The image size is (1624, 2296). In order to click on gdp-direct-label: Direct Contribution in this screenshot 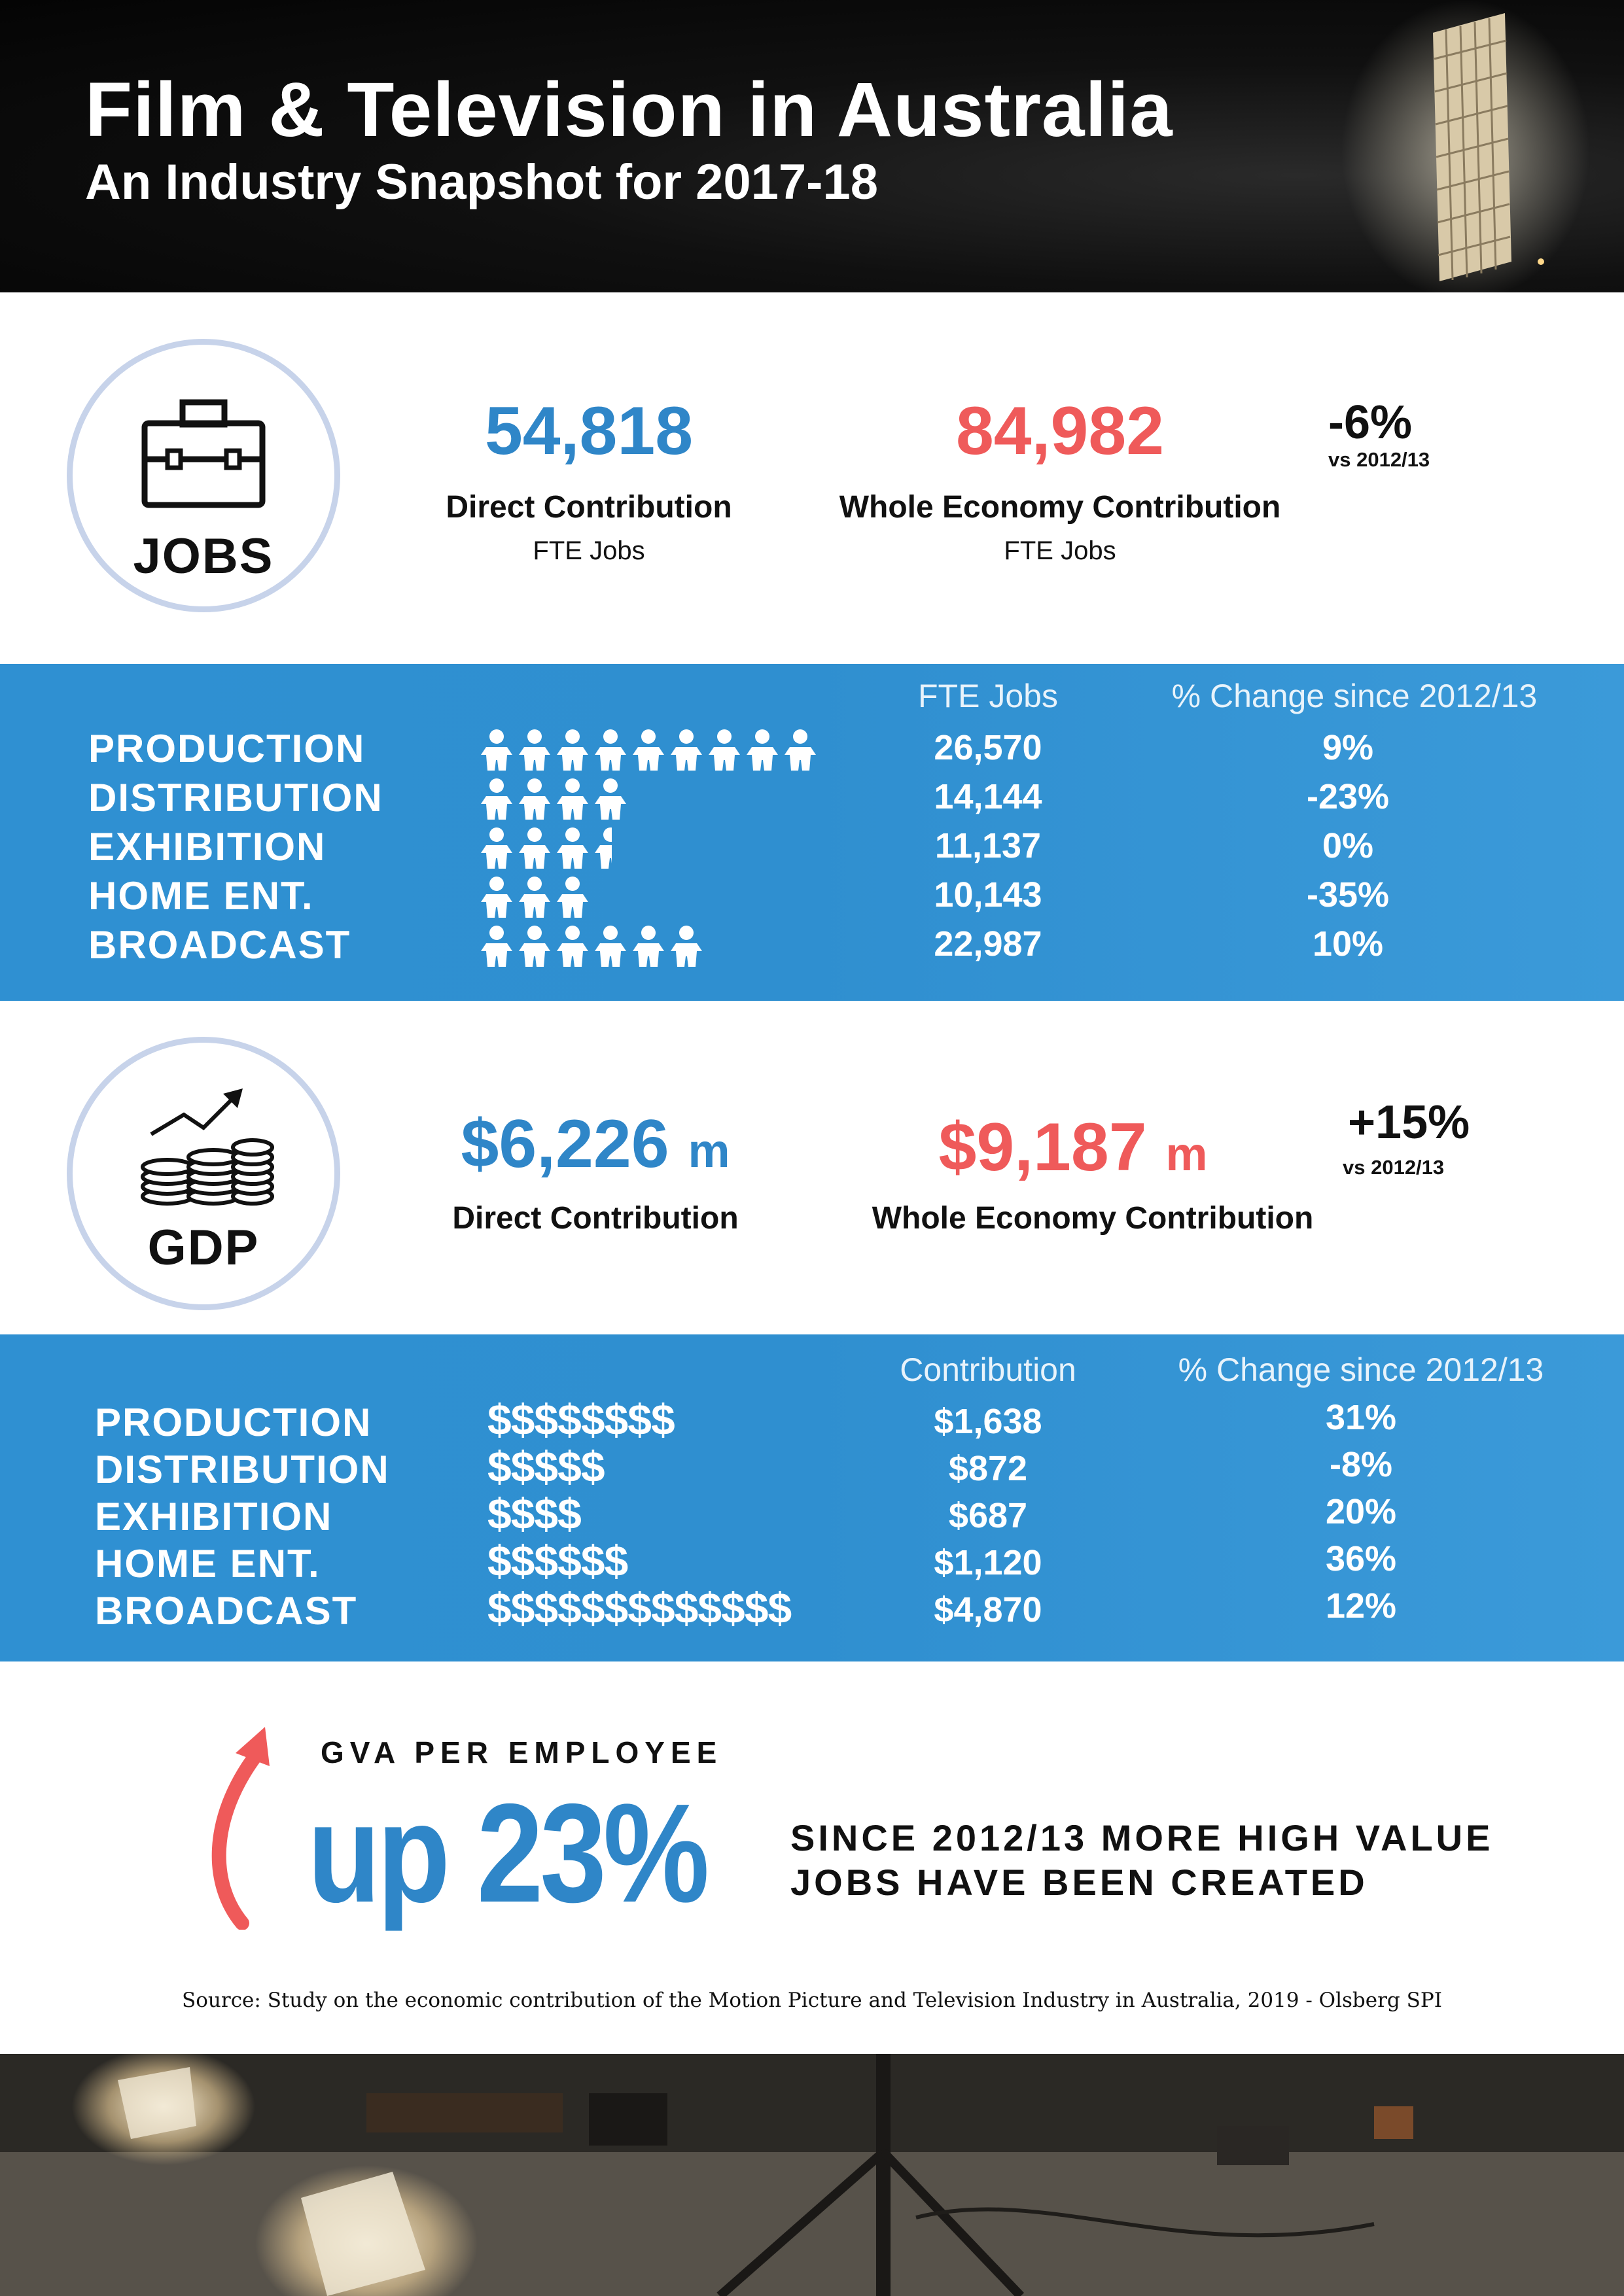, I will do `click(595, 1218)`.